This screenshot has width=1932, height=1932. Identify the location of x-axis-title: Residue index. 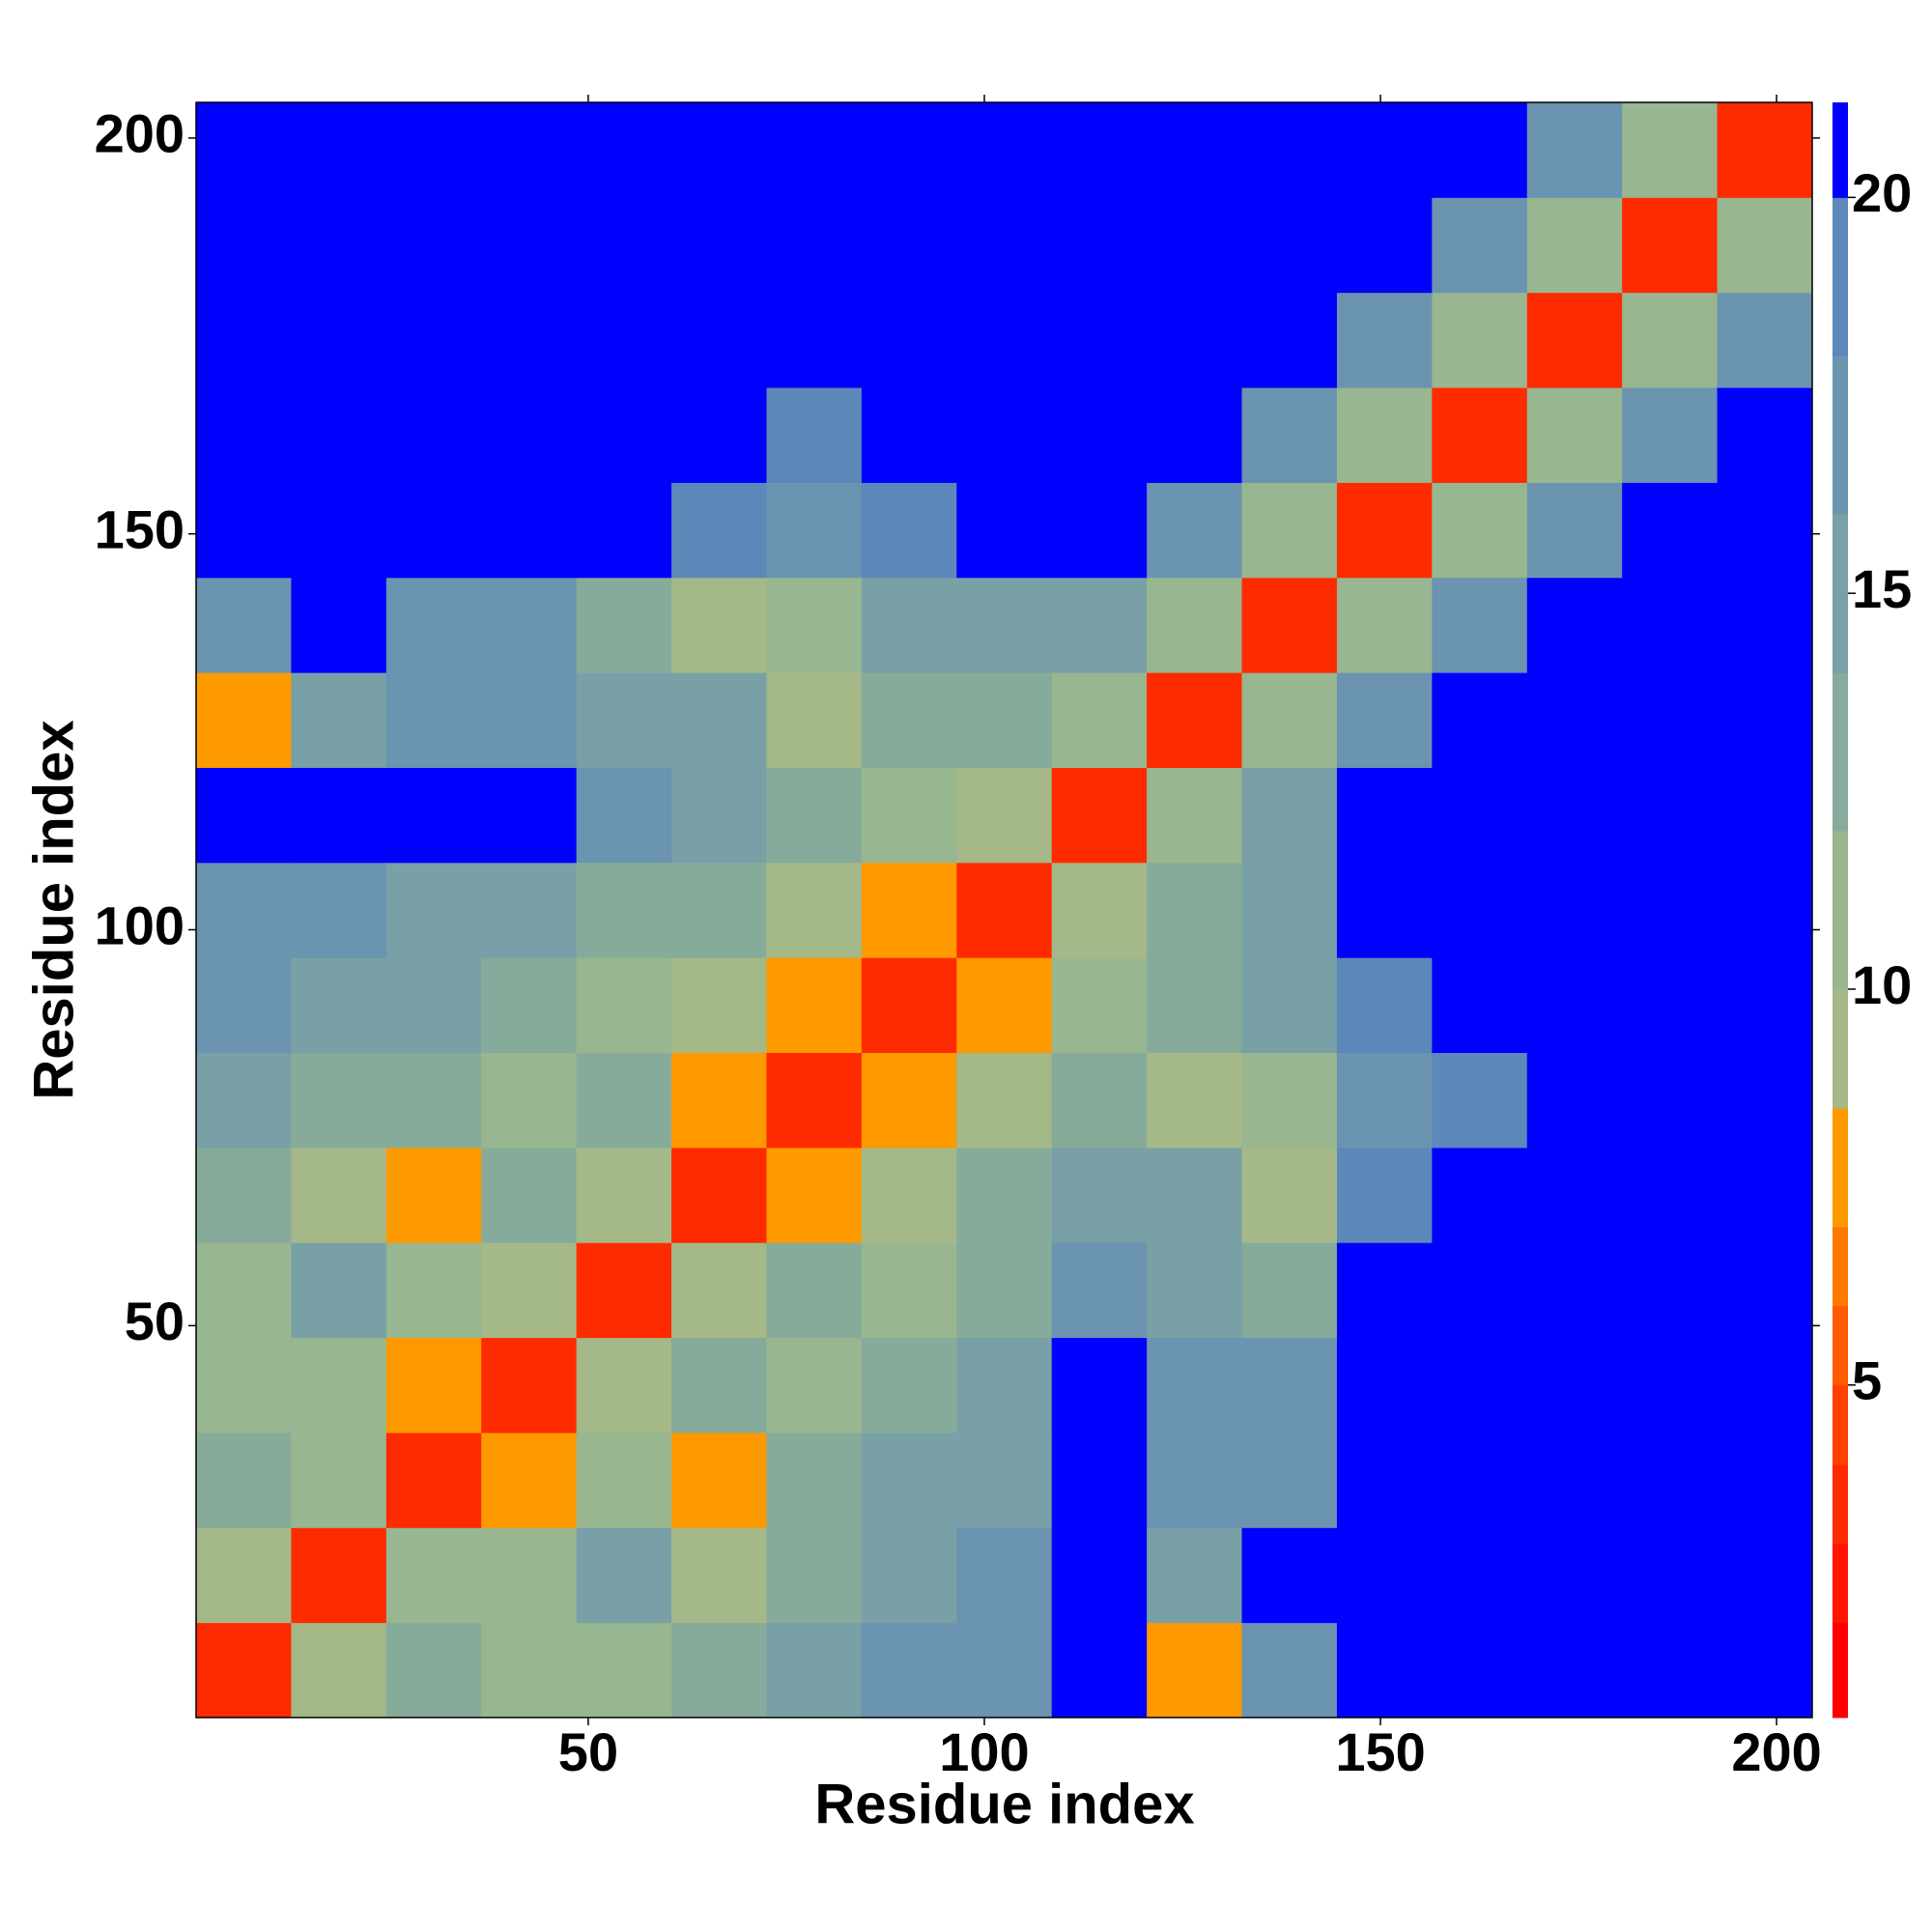
(1004, 1804).